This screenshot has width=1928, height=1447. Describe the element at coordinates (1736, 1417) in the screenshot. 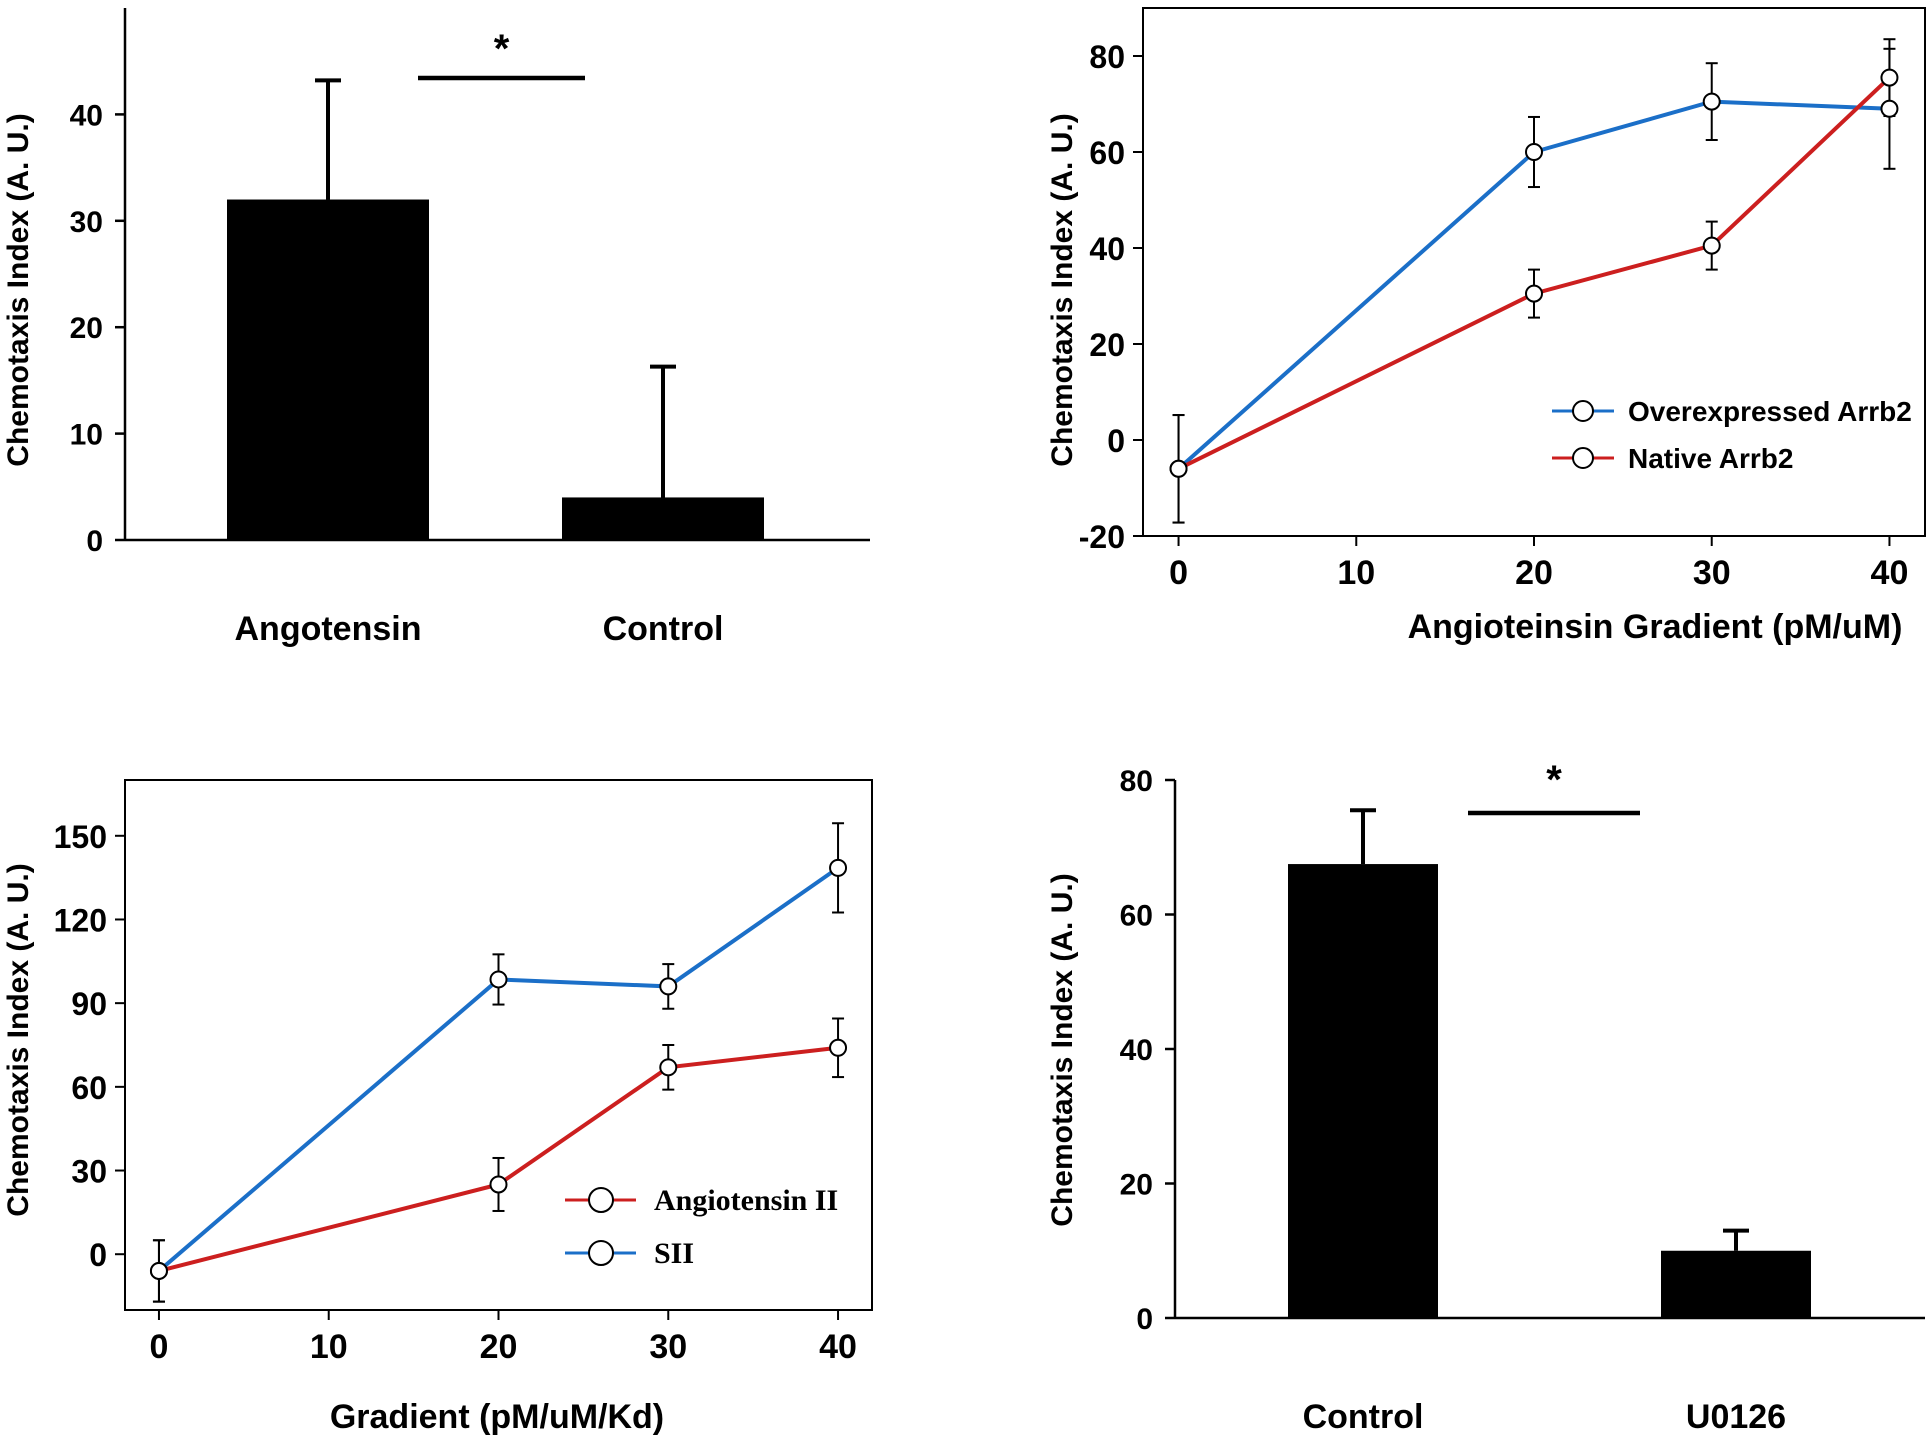

I see `panel-d-category-label: U0126` at that location.